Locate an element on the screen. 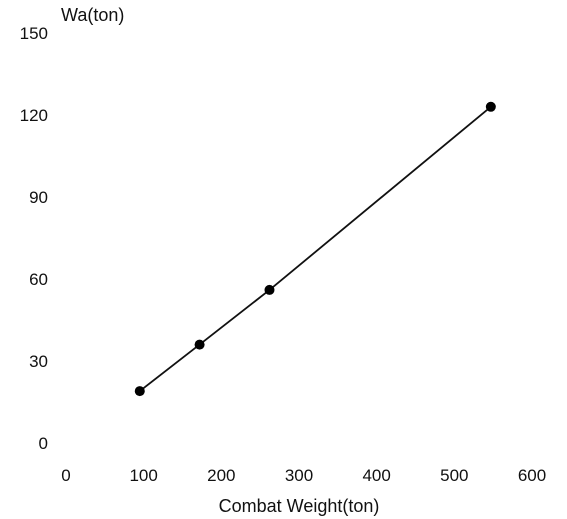 This screenshot has height=519, width=567. y-tick-label: 60 is located at coordinates (38, 279).